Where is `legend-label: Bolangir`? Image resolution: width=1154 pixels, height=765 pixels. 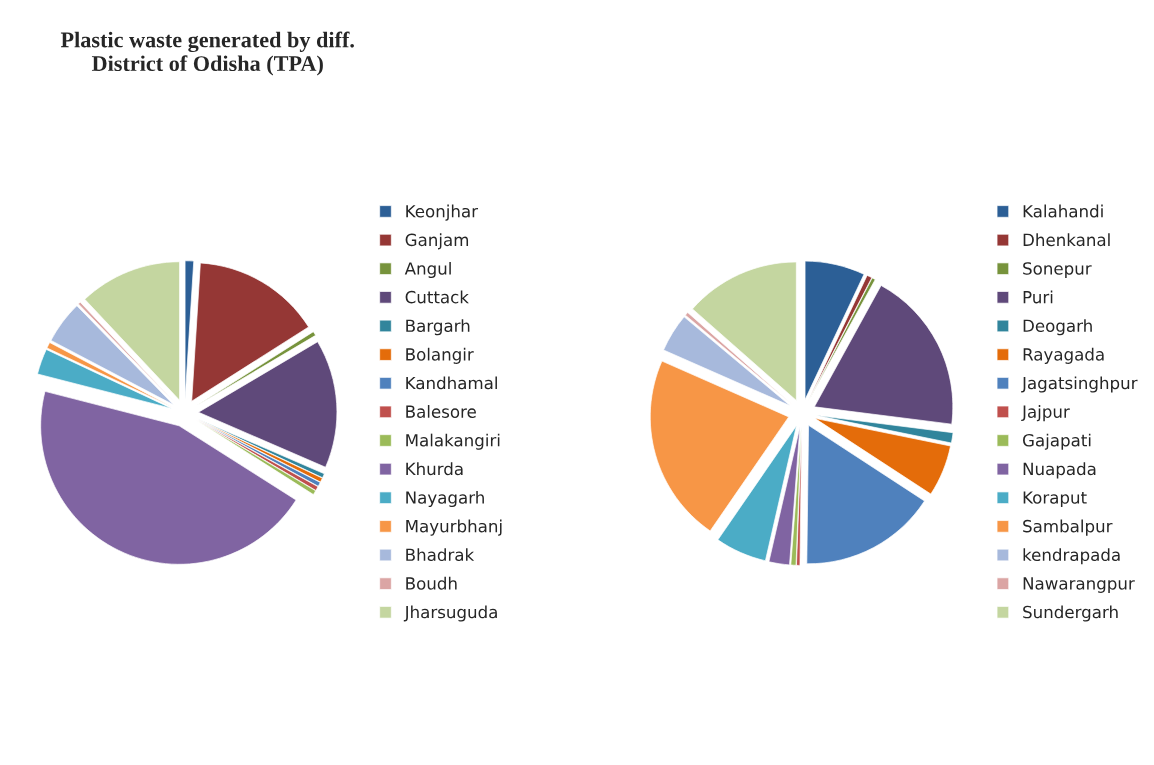
legend-label: Bolangir is located at coordinates (440, 355).